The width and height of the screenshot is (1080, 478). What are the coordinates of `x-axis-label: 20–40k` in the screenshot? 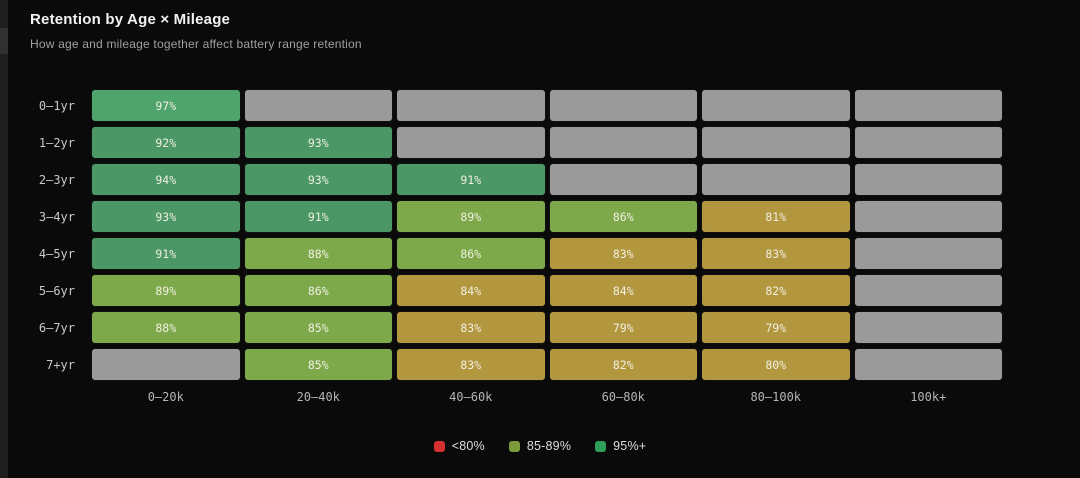 It's located at (318, 397).